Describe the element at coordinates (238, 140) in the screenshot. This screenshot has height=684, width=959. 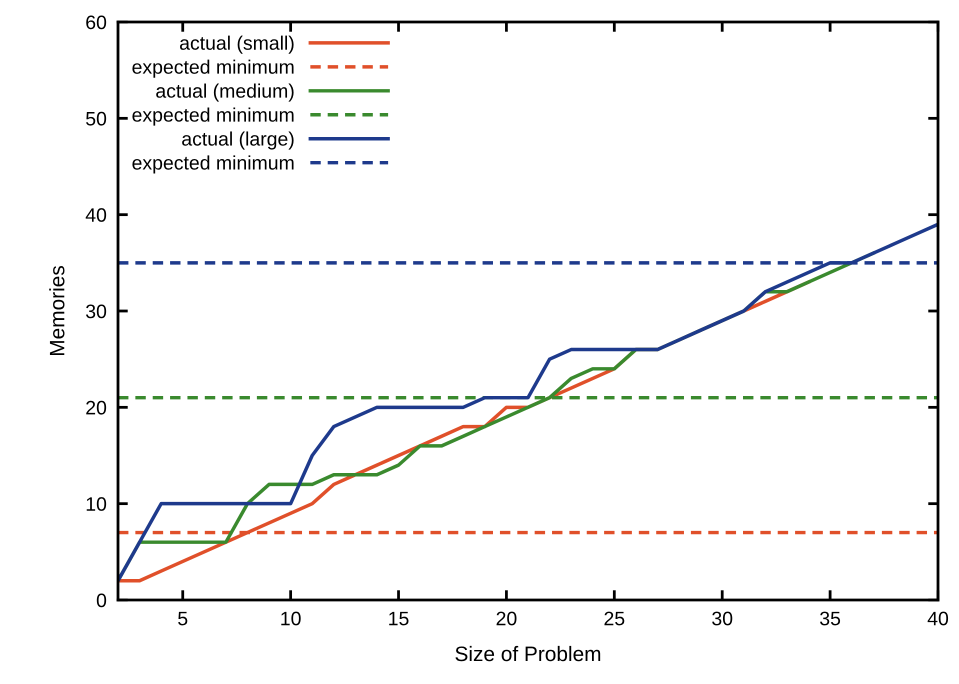
I see `legend-label: actual (large)` at that location.